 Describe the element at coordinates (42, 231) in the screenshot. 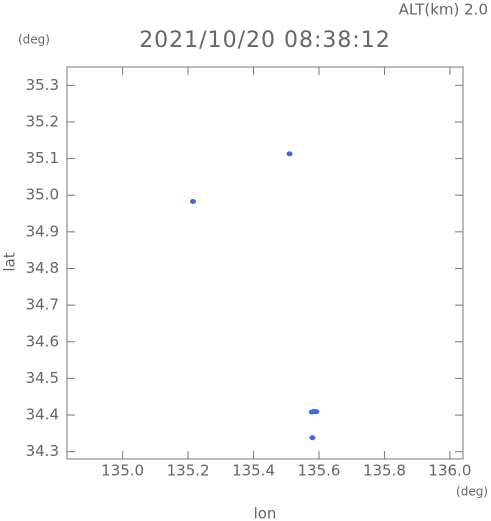

I see `y-tick-label: 34.9` at that location.